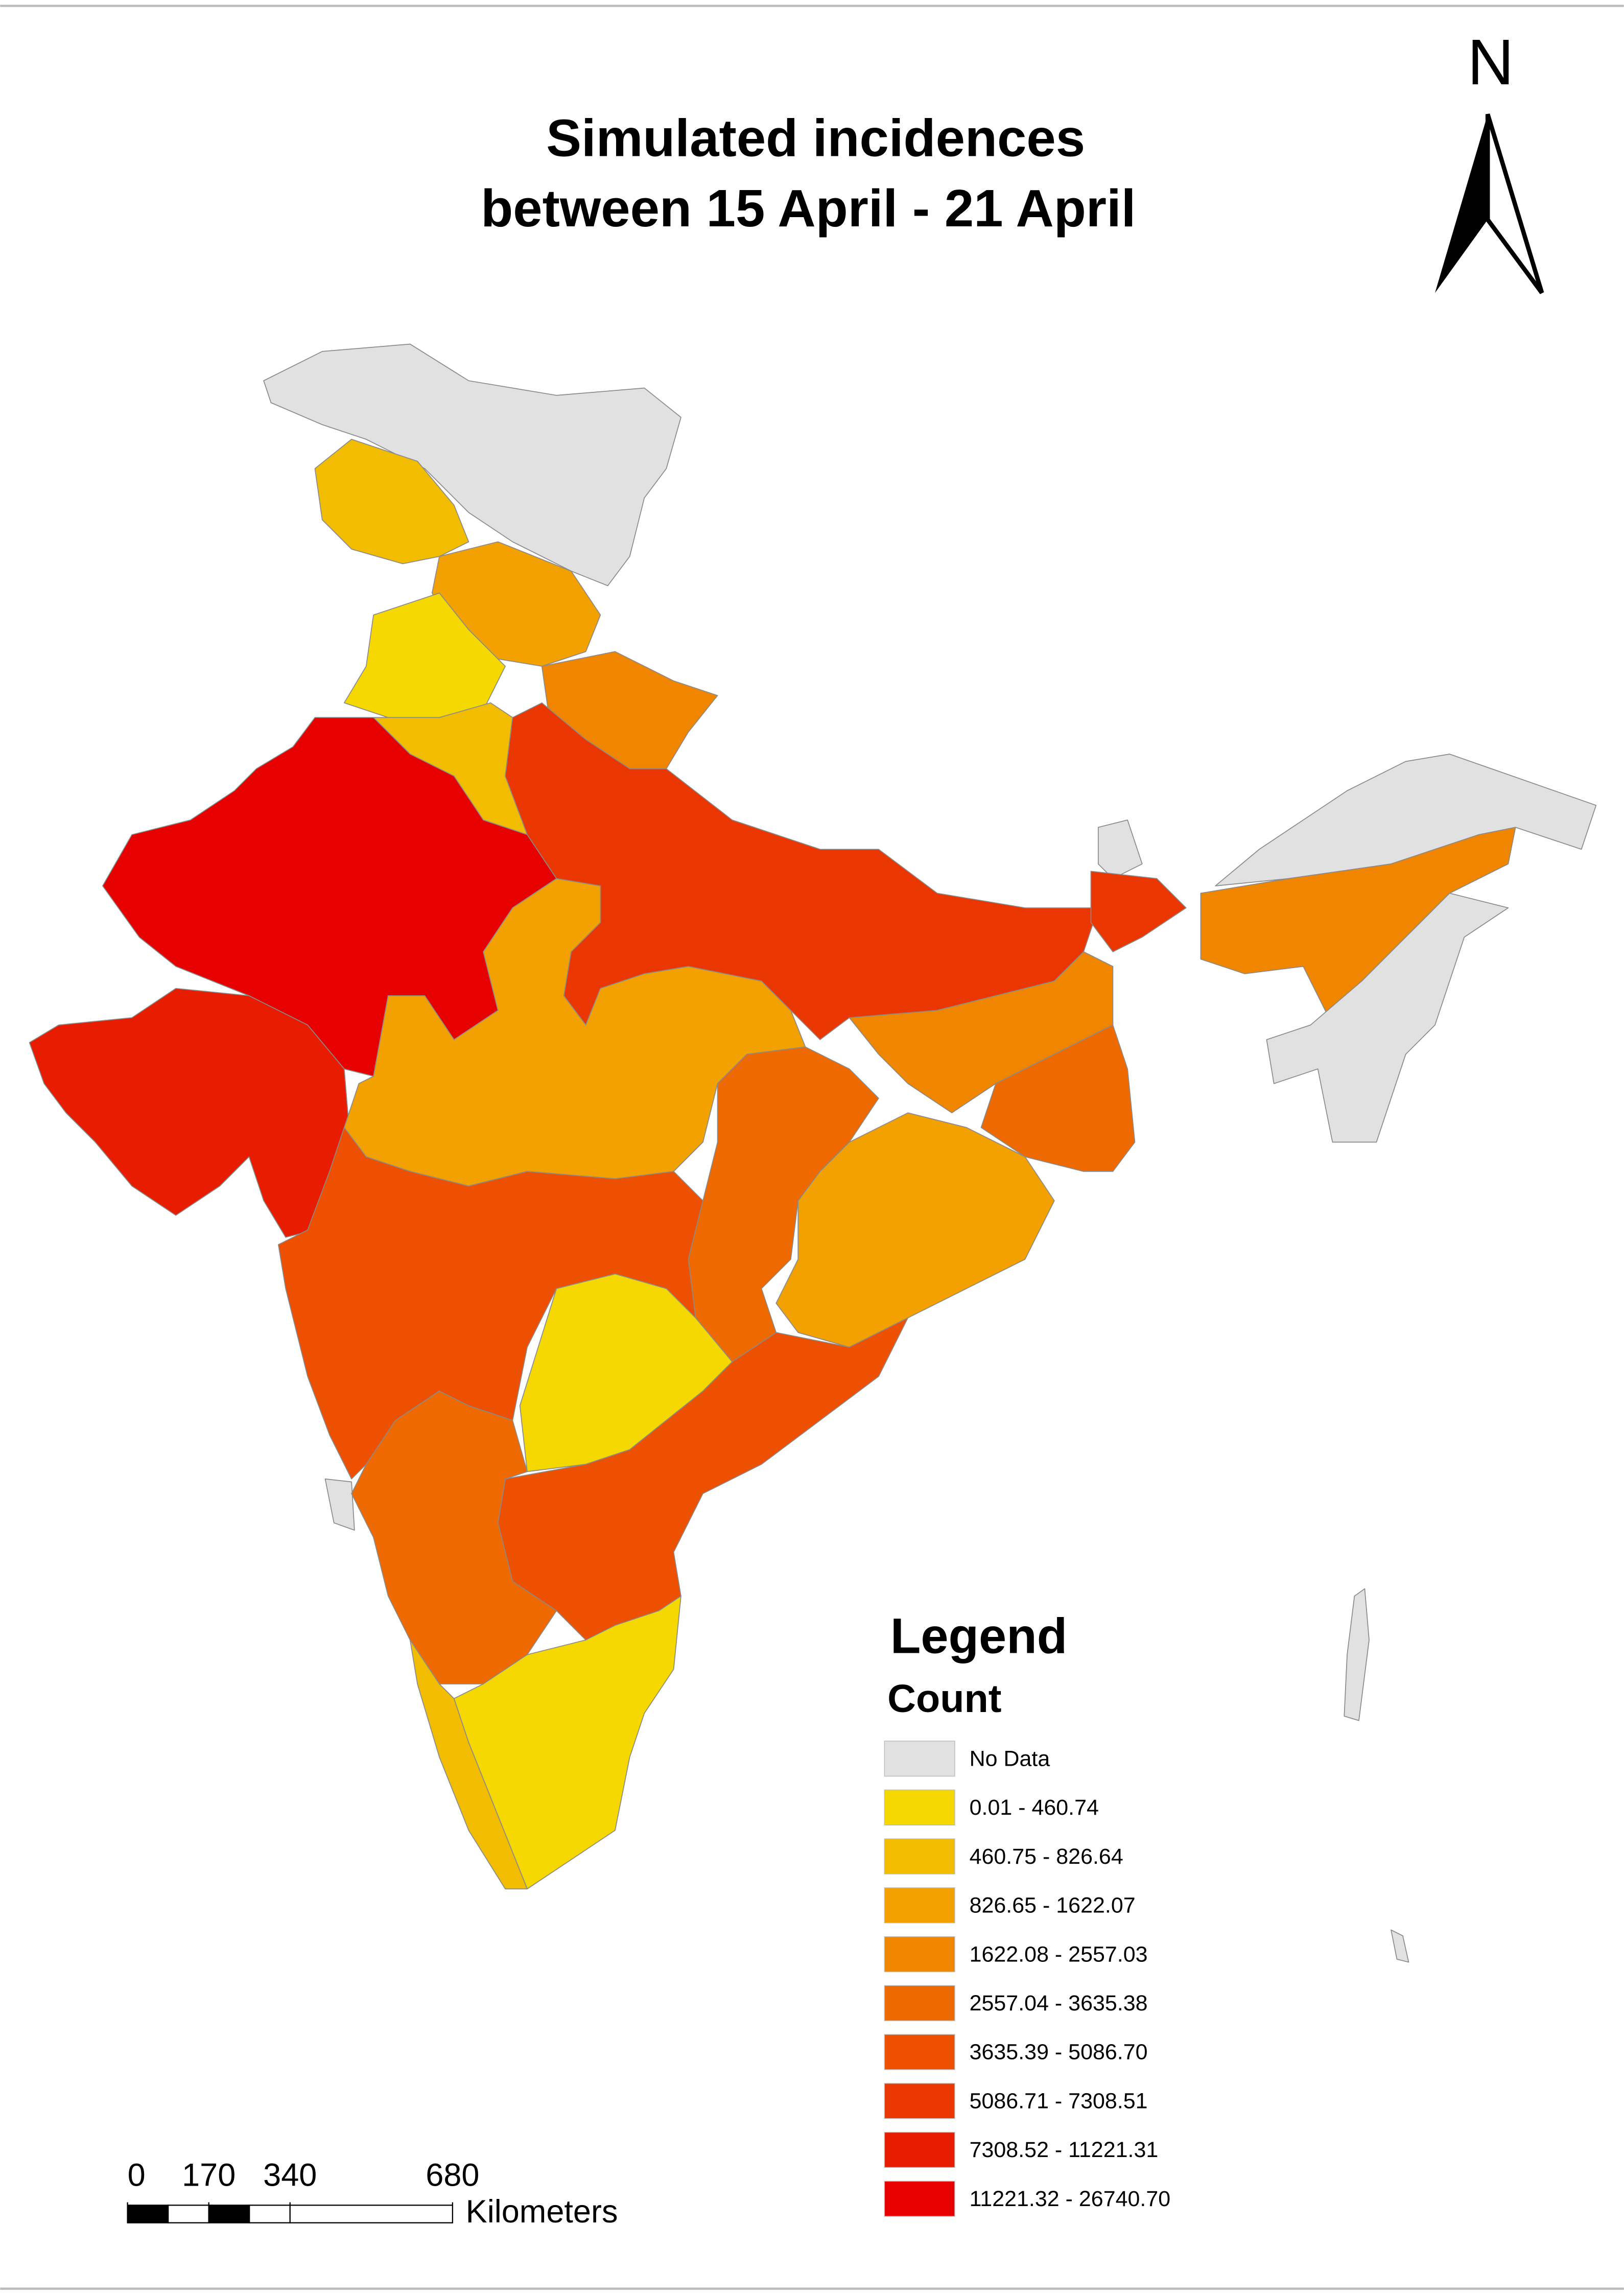  Describe the element at coordinates (1059, 2101) in the screenshot. I see `legend-label: 5086.71 - 7308.51` at that location.